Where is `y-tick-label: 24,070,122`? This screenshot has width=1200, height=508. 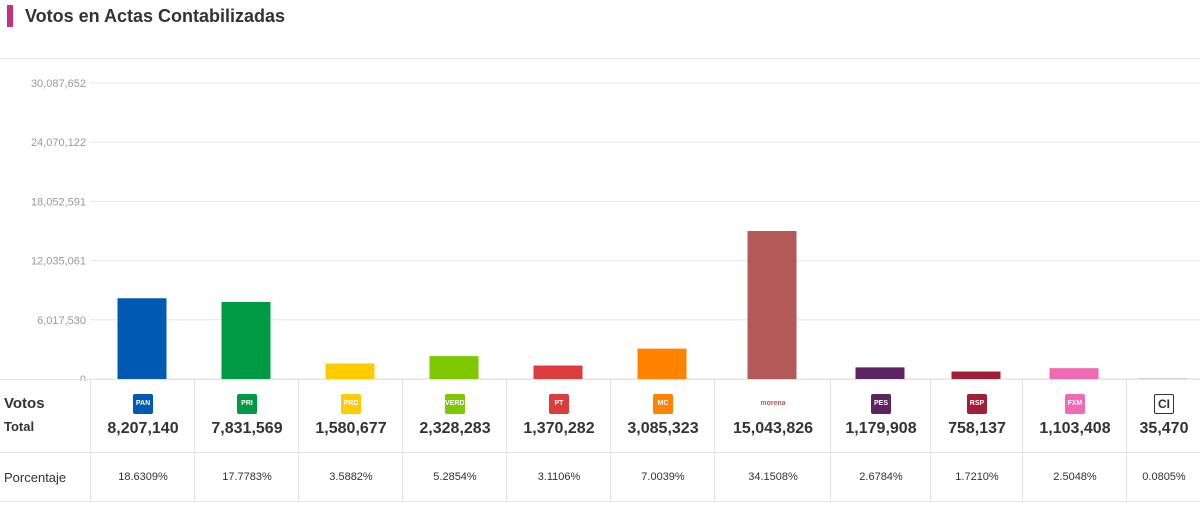 y-tick-label: 24,070,122 is located at coordinates (58, 143).